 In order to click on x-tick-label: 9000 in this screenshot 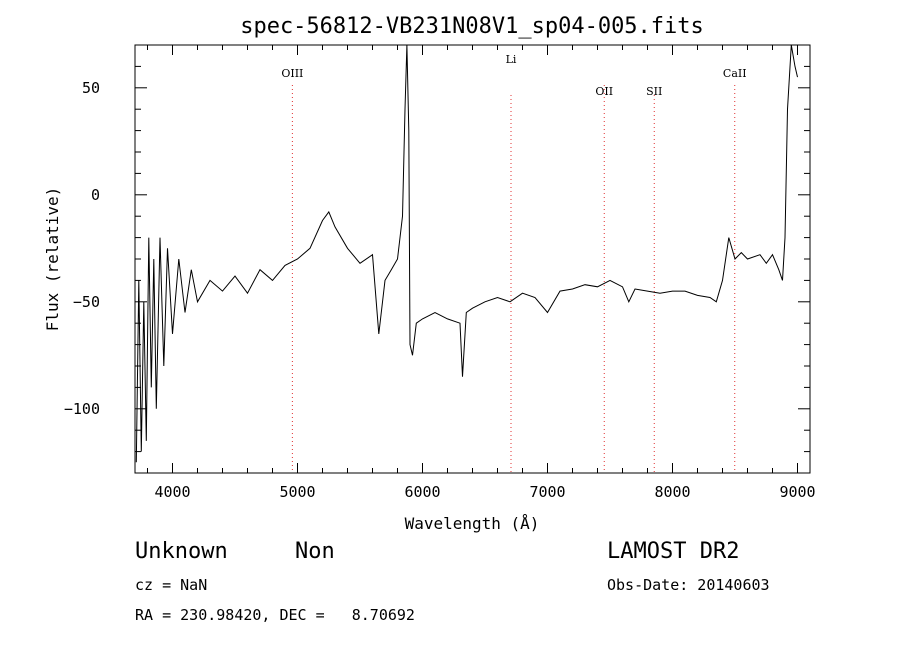, I will do `click(797, 492)`.